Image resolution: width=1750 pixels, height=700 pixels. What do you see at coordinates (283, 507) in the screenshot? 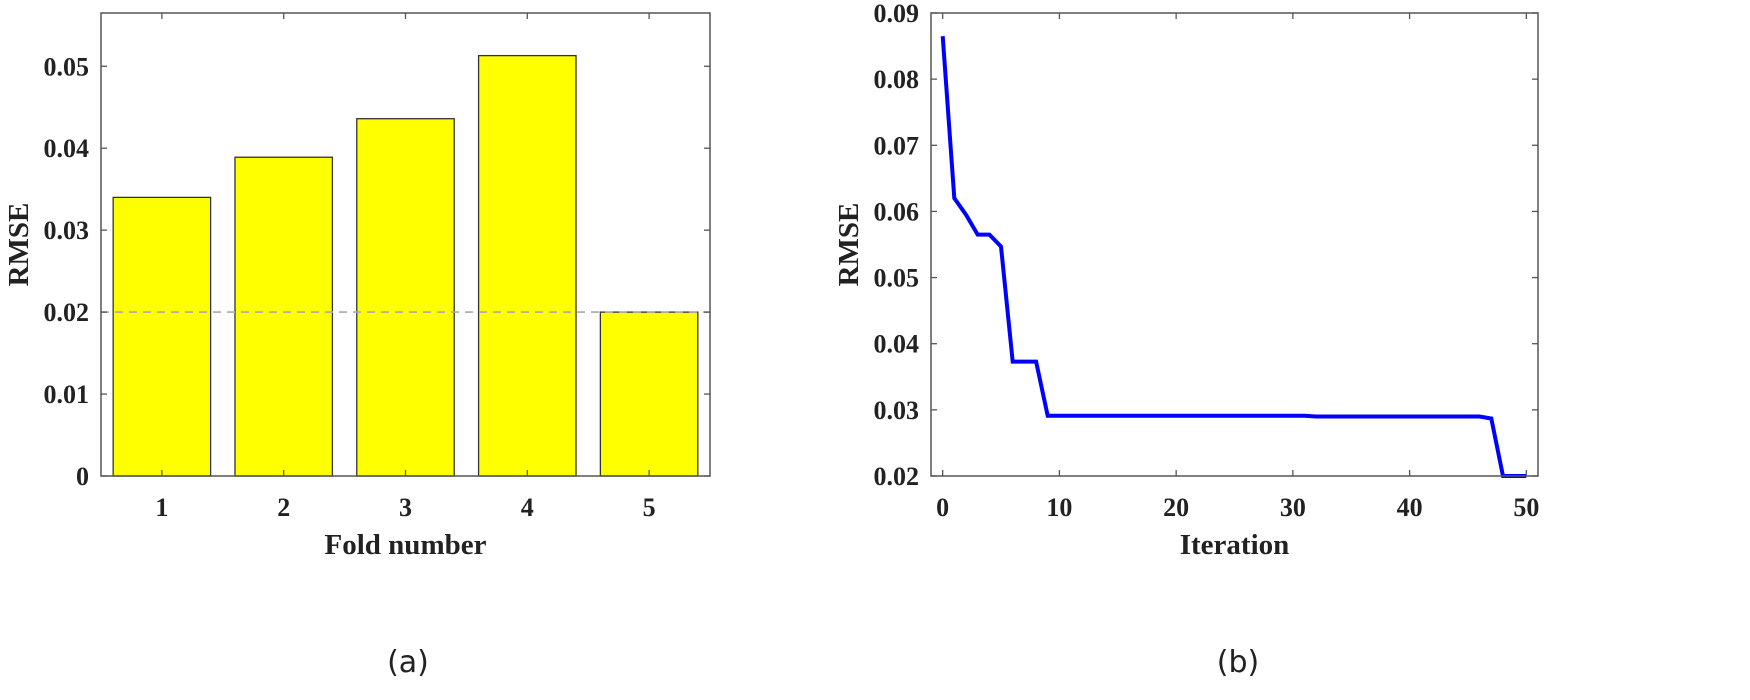
I see `x-tick-label: 2` at bounding box center [283, 507].